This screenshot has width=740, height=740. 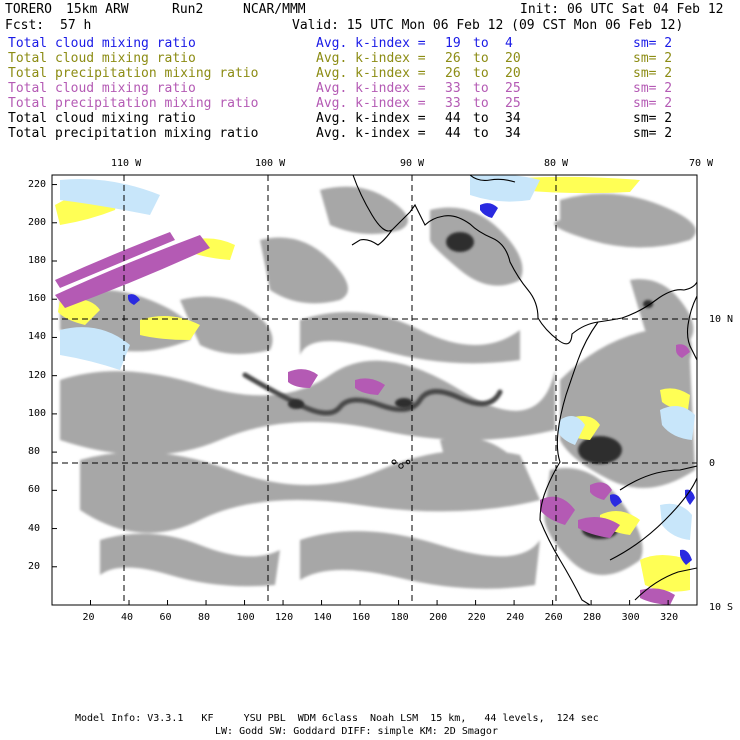 What do you see at coordinates (37, 260) in the screenshot?
I see `y-tick-label: 180` at bounding box center [37, 260].